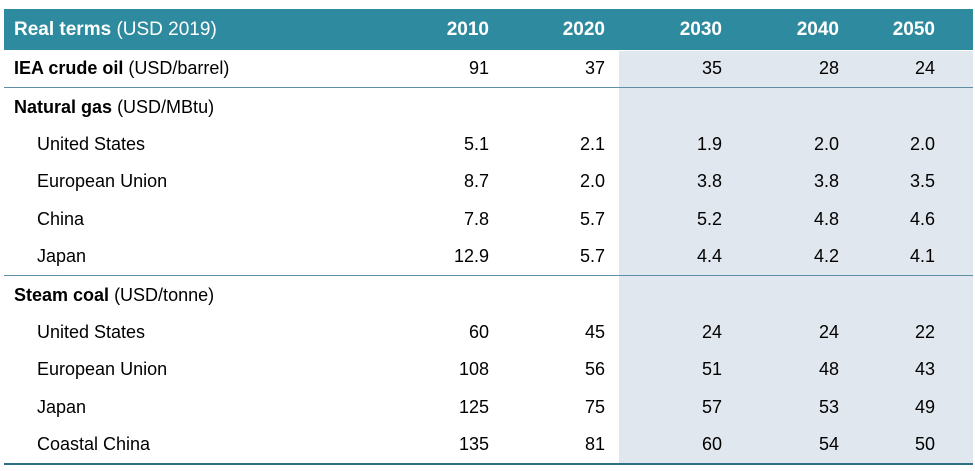  Describe the element at coordinates (473, 406) in the screenshot. I see `cell-value: 125` at that location.